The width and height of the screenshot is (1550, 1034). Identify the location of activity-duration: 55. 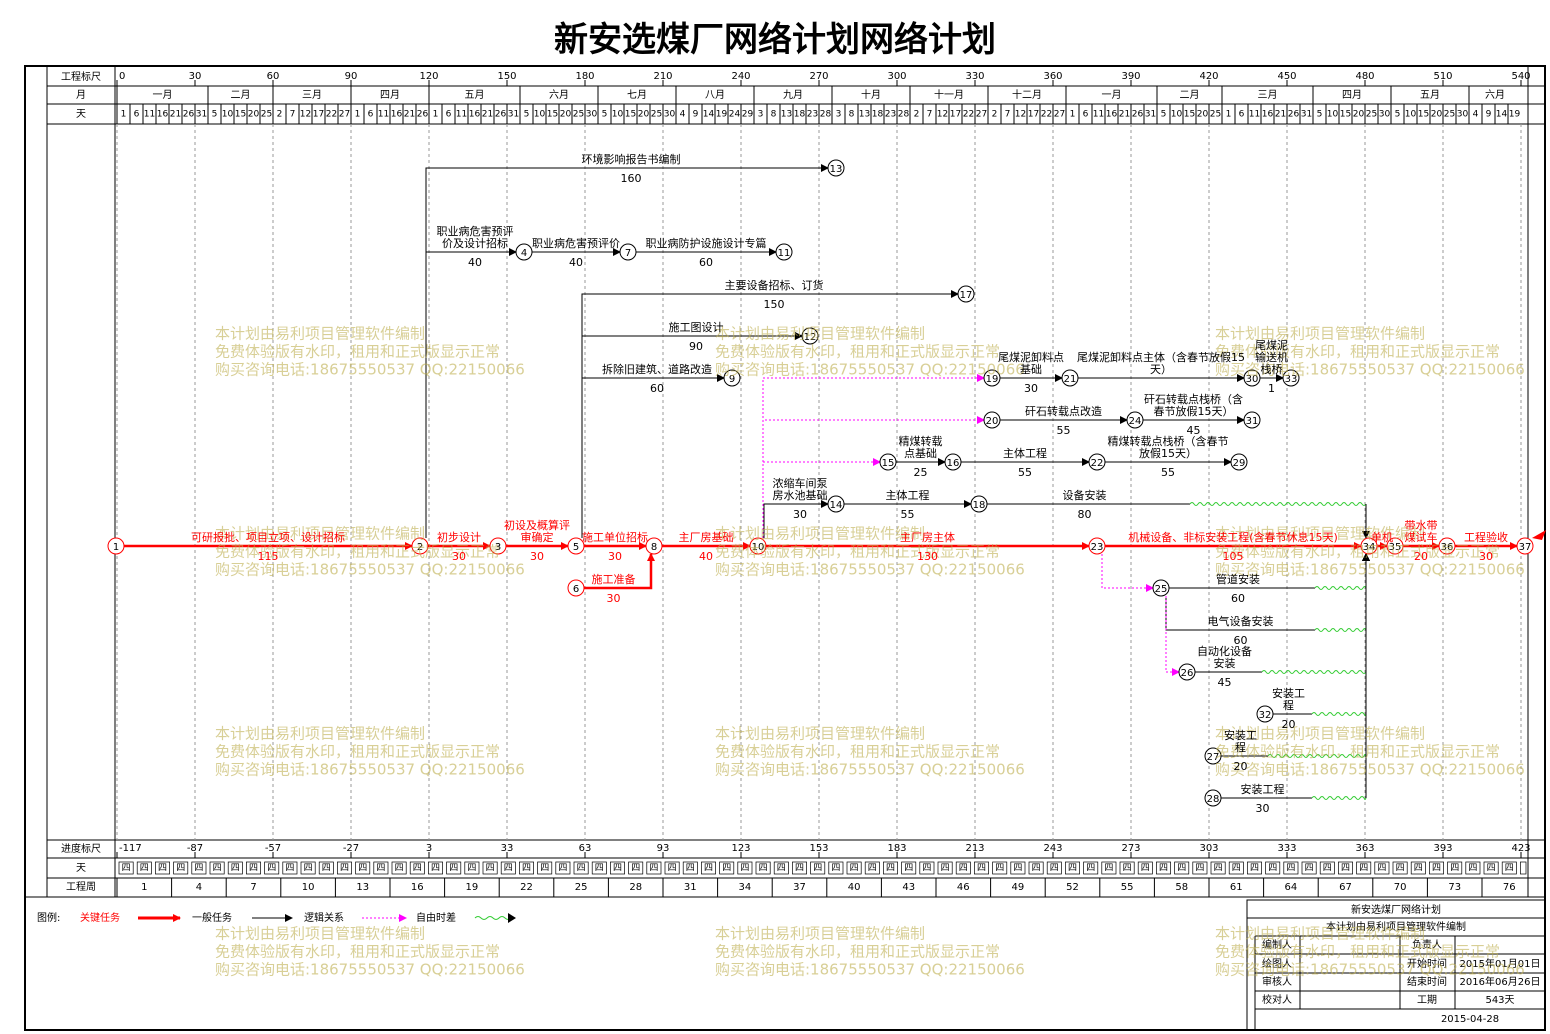
(907, 514).